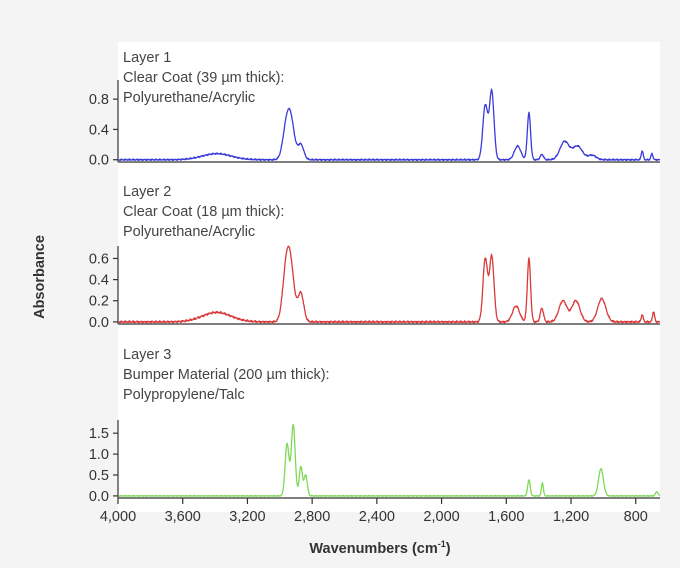 Image resolution: width=680 pixels, height=568 pixels. What do you see at coordinates (99, 302) in the screenshot?
I see `y-tick-label: 0.2` at bounding box center [99, 302].